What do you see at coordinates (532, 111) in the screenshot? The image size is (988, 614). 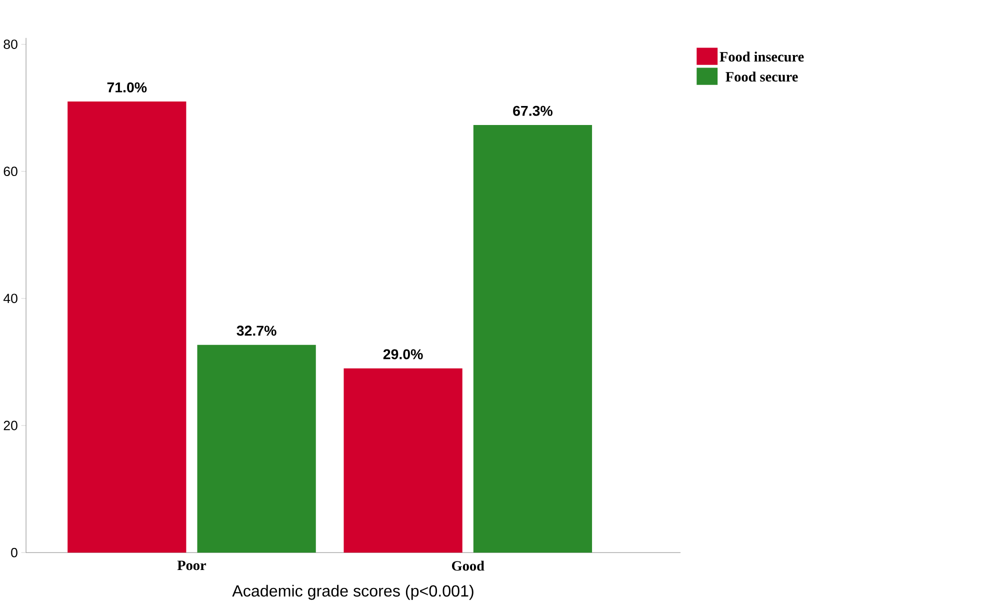 I see `data-label: 67.3%` at bounding box center [532, 111].